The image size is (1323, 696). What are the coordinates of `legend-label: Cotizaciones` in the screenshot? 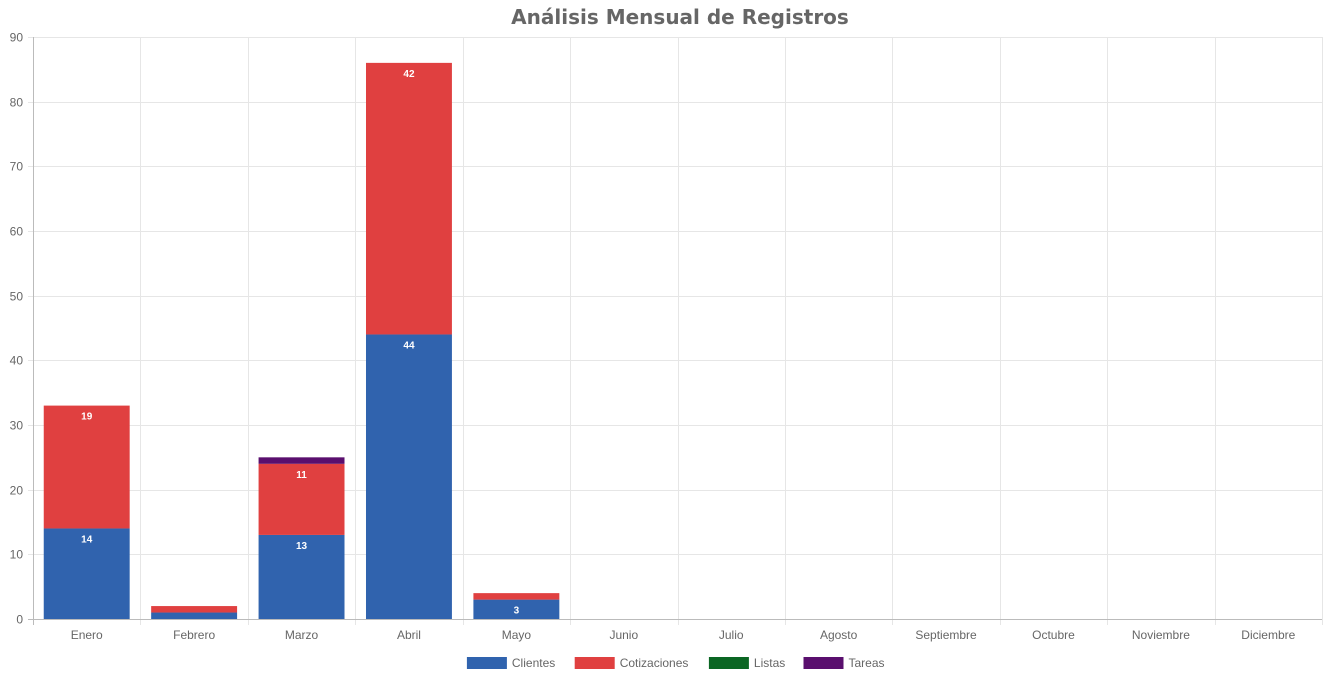 It's located at (654, 663).